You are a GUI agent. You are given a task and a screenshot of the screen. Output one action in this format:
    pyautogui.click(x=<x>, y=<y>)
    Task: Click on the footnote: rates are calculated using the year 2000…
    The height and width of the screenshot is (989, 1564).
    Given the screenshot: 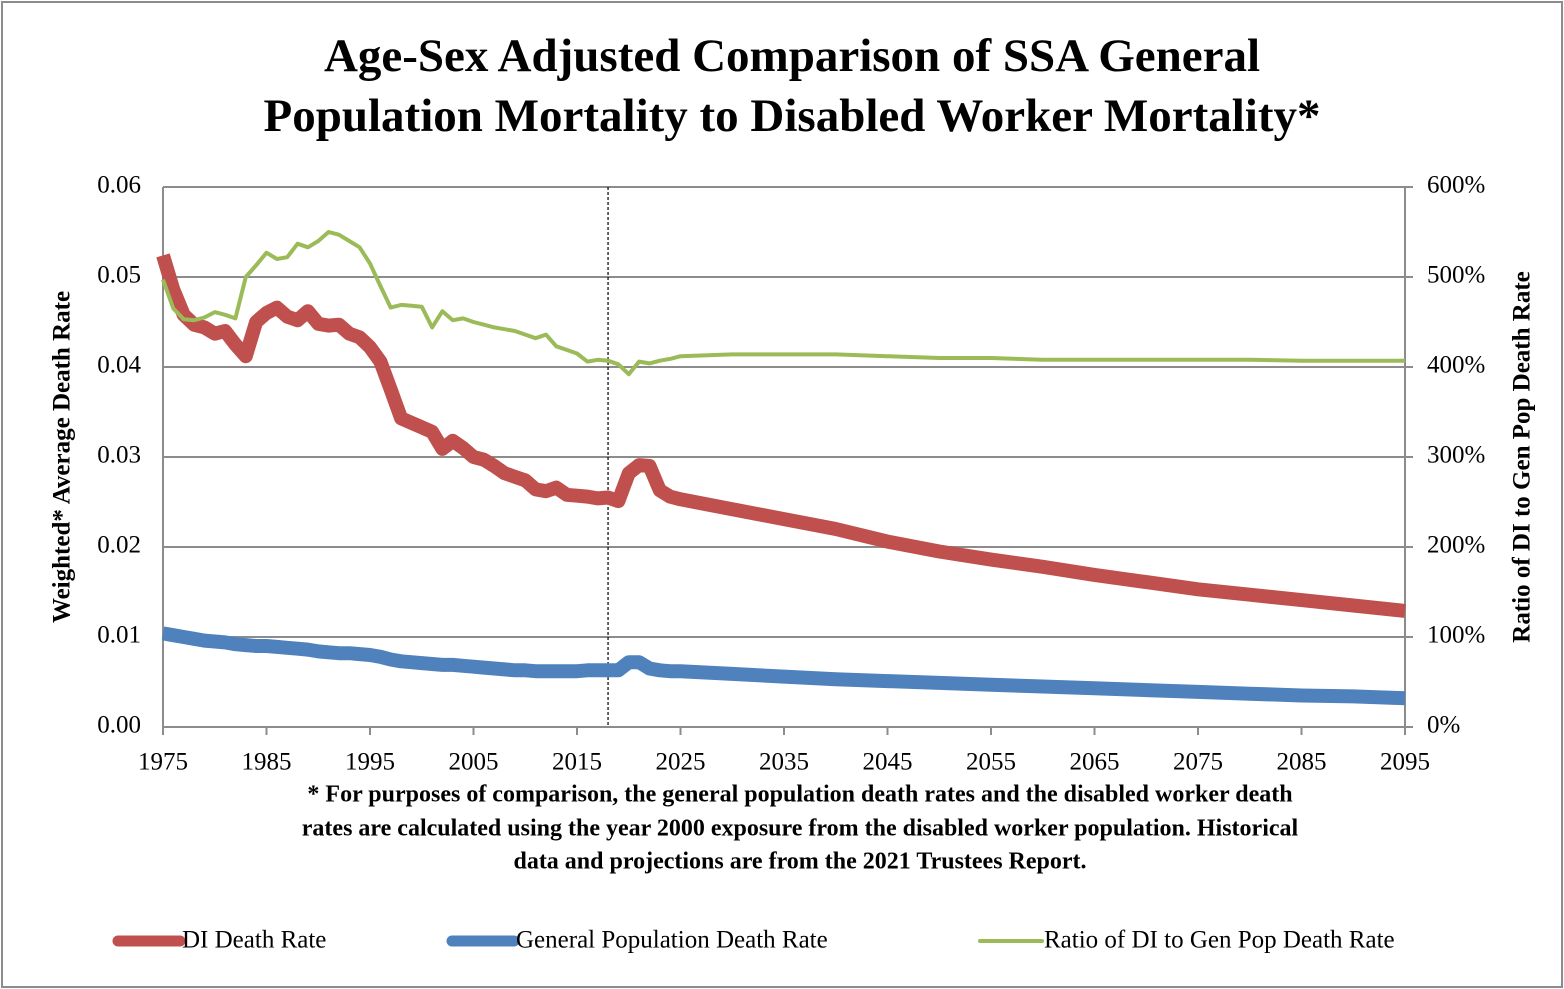 What is the action you would take?
    pyautogui.click(x=800, y=829)
    